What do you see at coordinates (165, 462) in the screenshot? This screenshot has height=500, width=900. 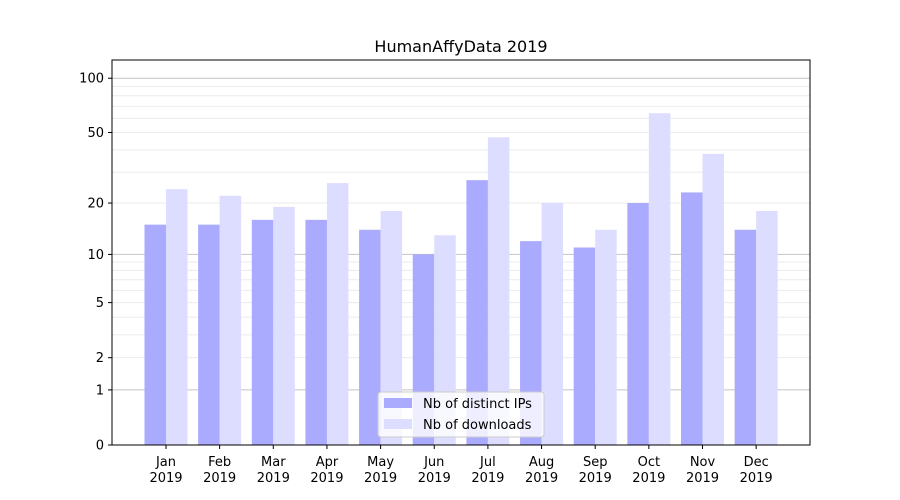 I see `x-tick-label-line: Jan` at bounding box center [165, 462].